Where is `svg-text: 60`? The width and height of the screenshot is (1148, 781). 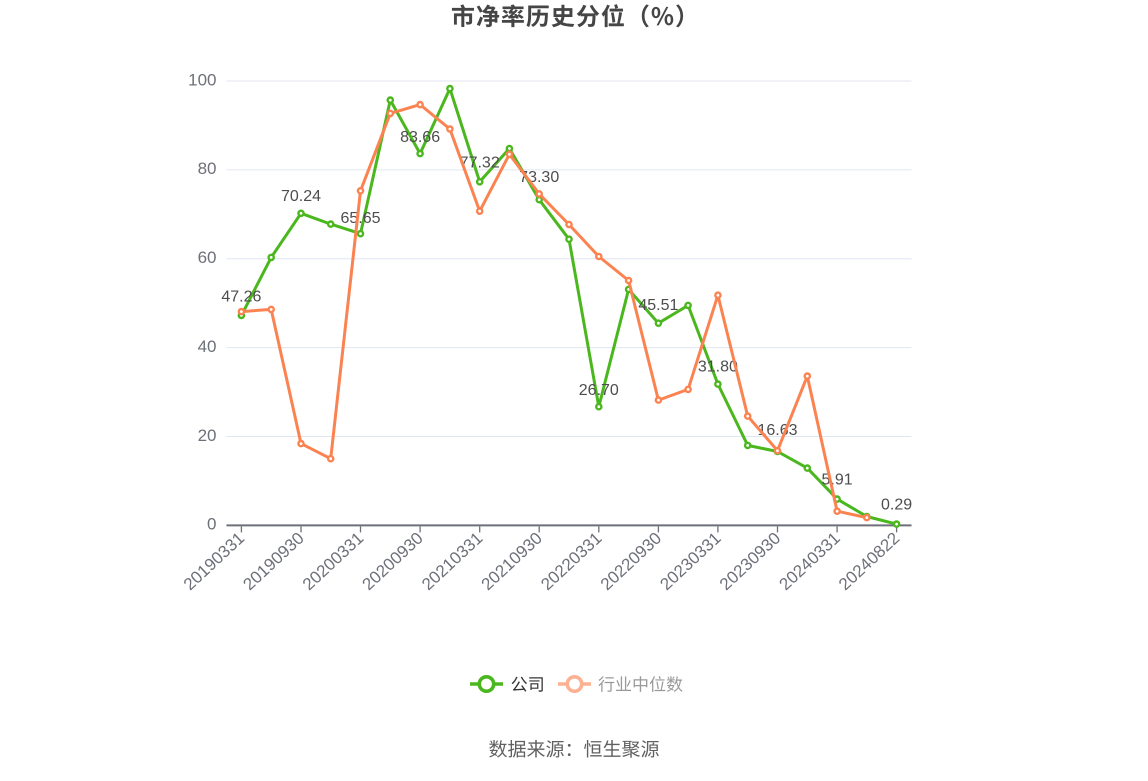
svg-text: 60 is located at coordinates (207, 257).